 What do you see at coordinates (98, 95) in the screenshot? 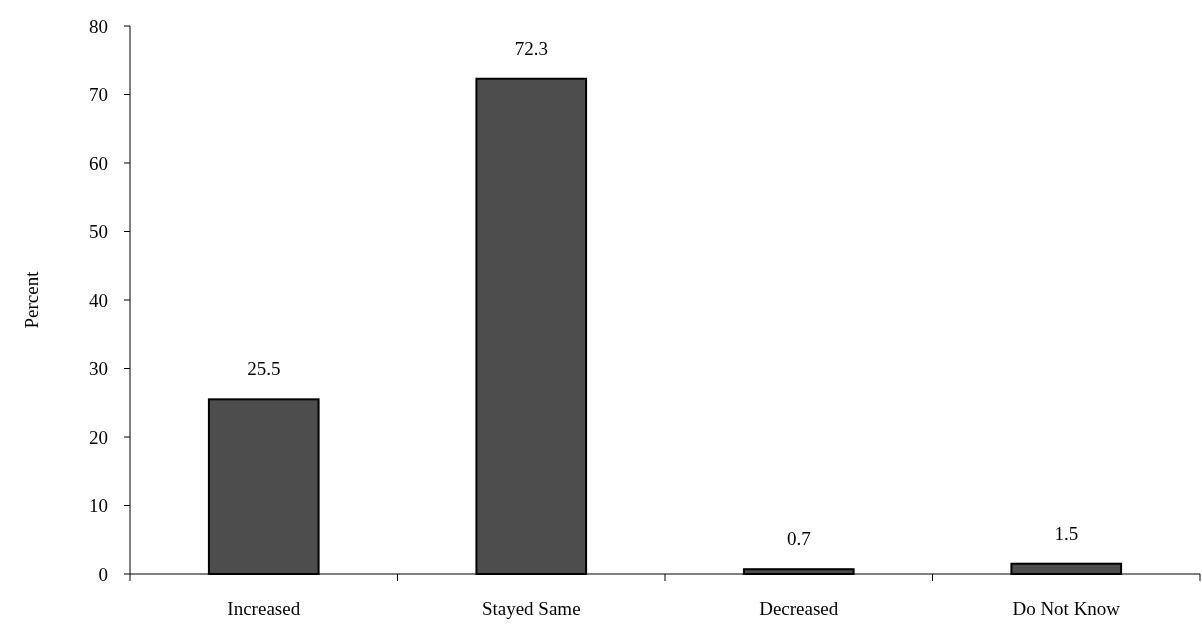
I see `y-tick-label: 70` at bounding box center [98, 95].